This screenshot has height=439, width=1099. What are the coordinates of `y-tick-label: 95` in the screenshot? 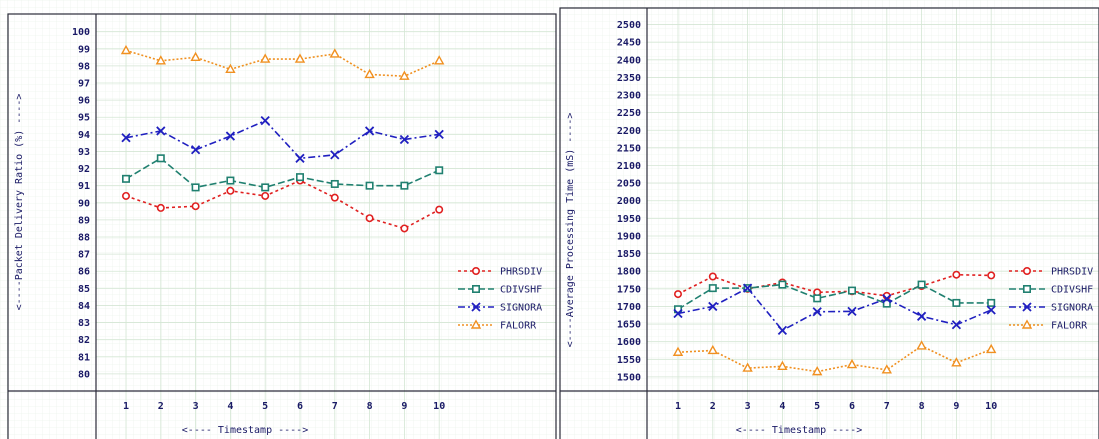 It's located at (84, 118).